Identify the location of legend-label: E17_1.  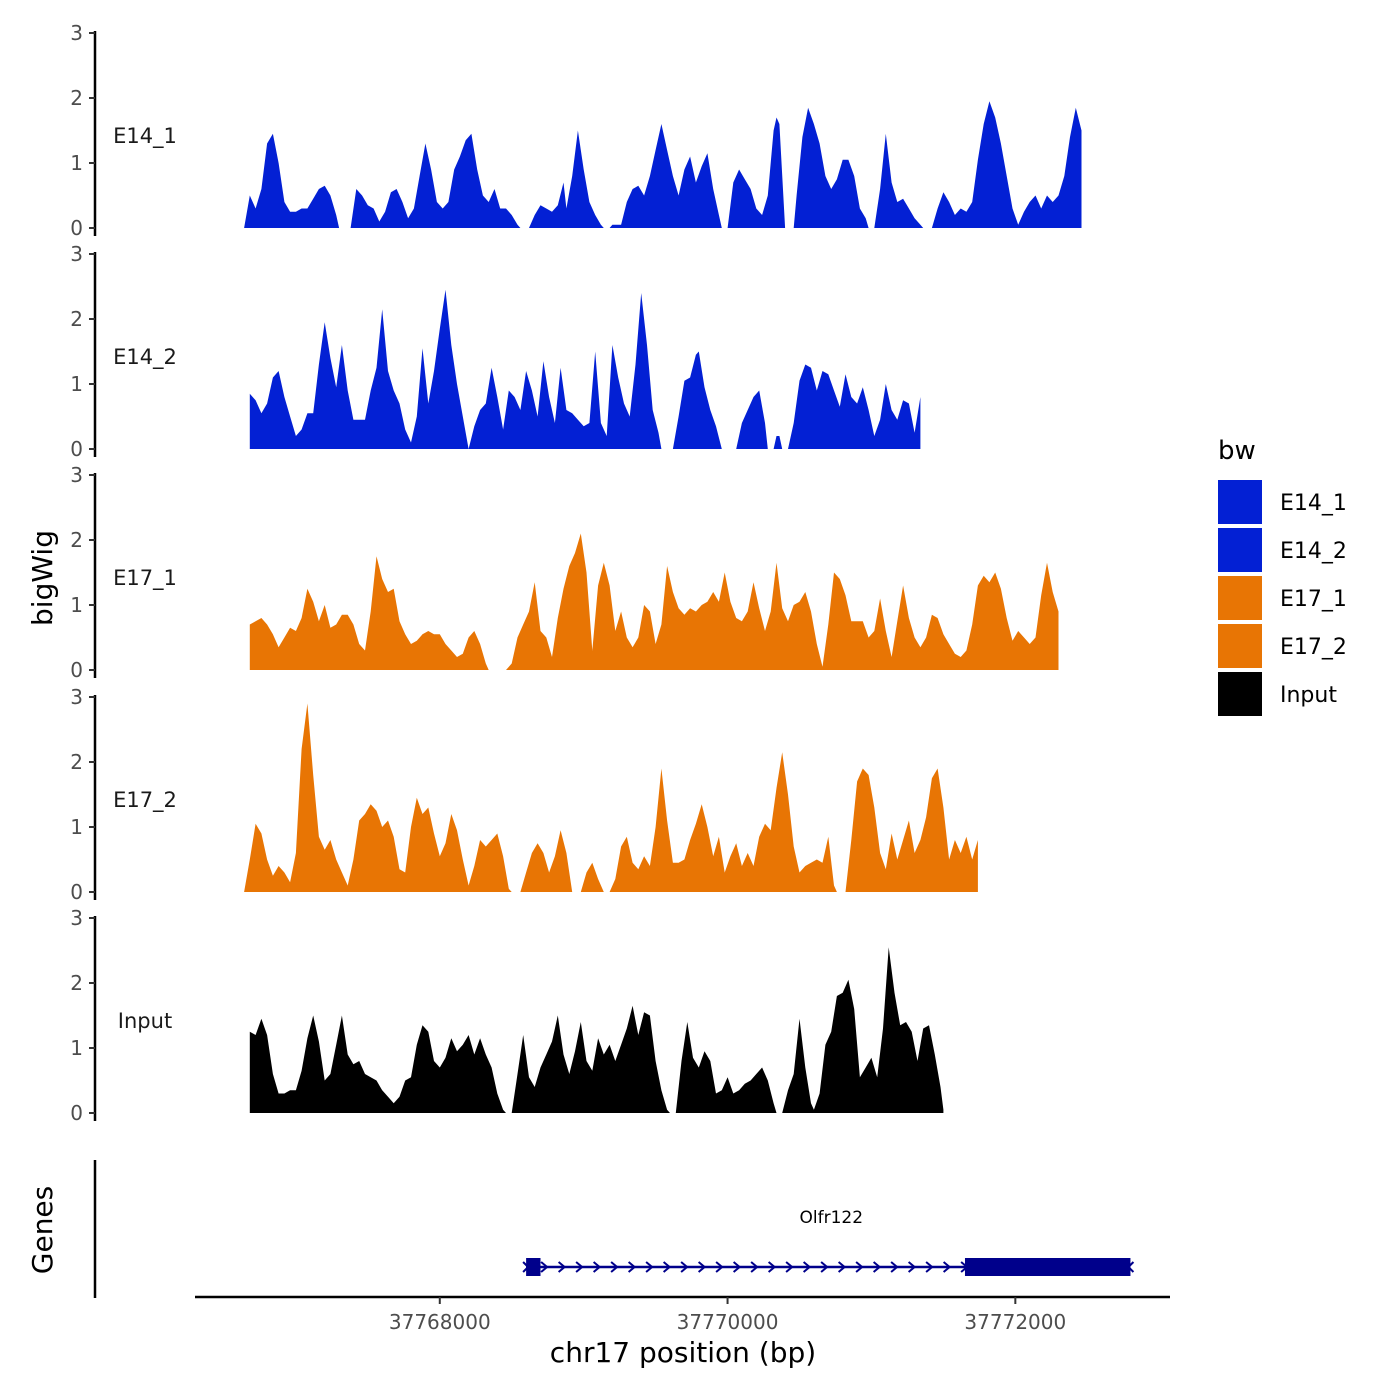
(1313, 599).